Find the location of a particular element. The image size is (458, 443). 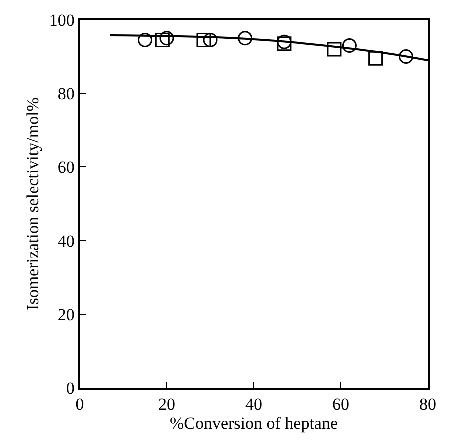

y-tick-label: 100 is located at coordinates (62, 20).